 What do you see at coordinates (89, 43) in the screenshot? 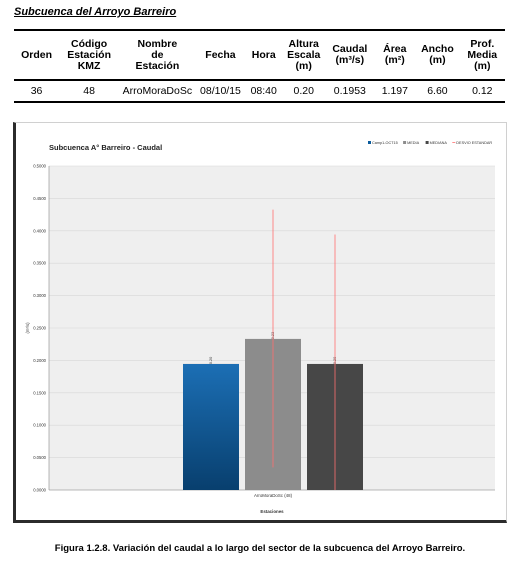
I see `column-header-line: Código` at bounding box center [89, 43].